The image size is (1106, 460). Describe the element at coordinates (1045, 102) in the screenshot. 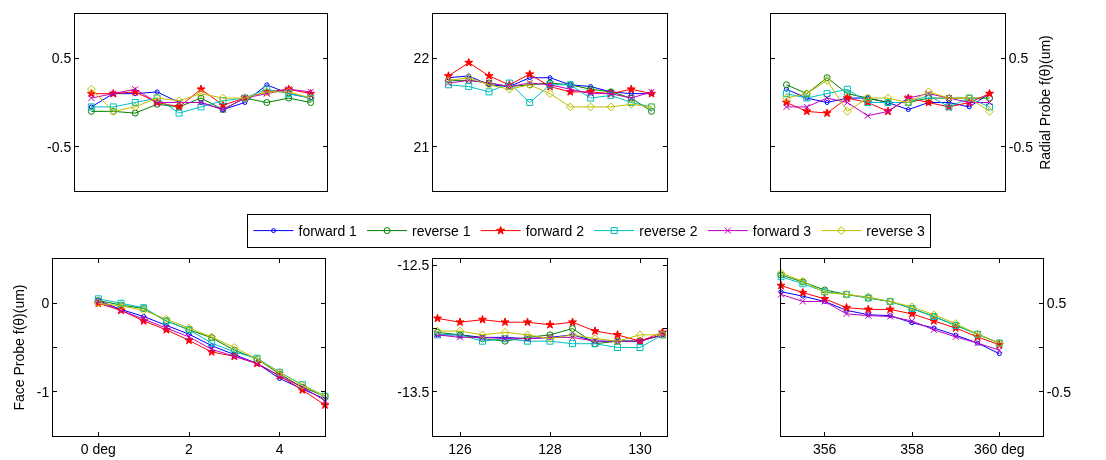

I see `y-axis-title: Radial Probe f(θ)(um)` at that location.